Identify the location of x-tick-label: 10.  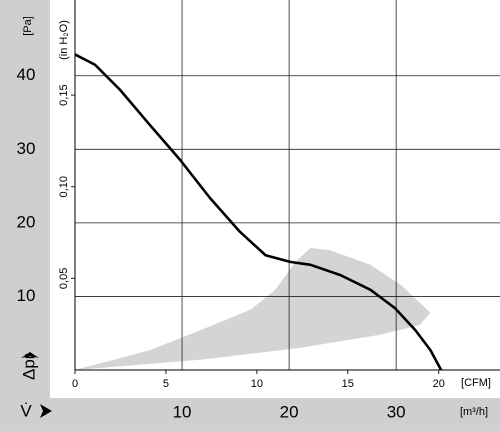
(182, 411).